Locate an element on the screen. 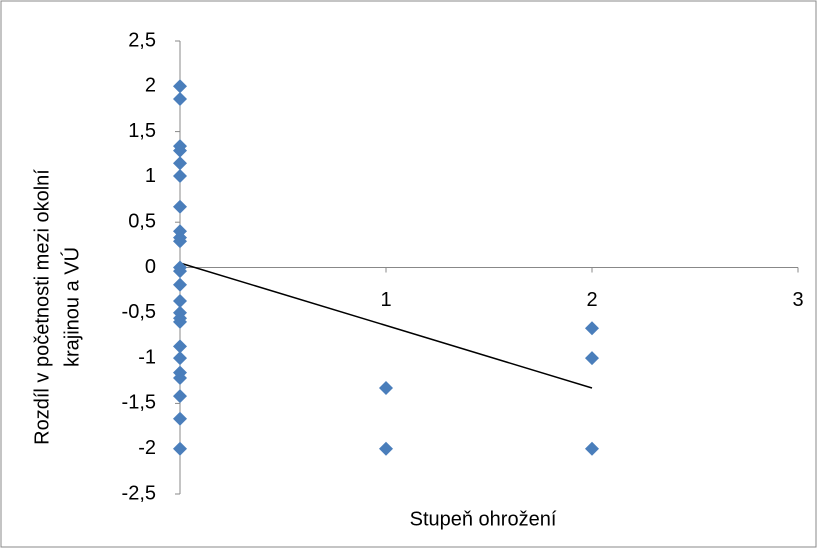 The height and width of the screenshot is (554, 818). y-tick-label: 0,5 is located at coordinates (142, 221).